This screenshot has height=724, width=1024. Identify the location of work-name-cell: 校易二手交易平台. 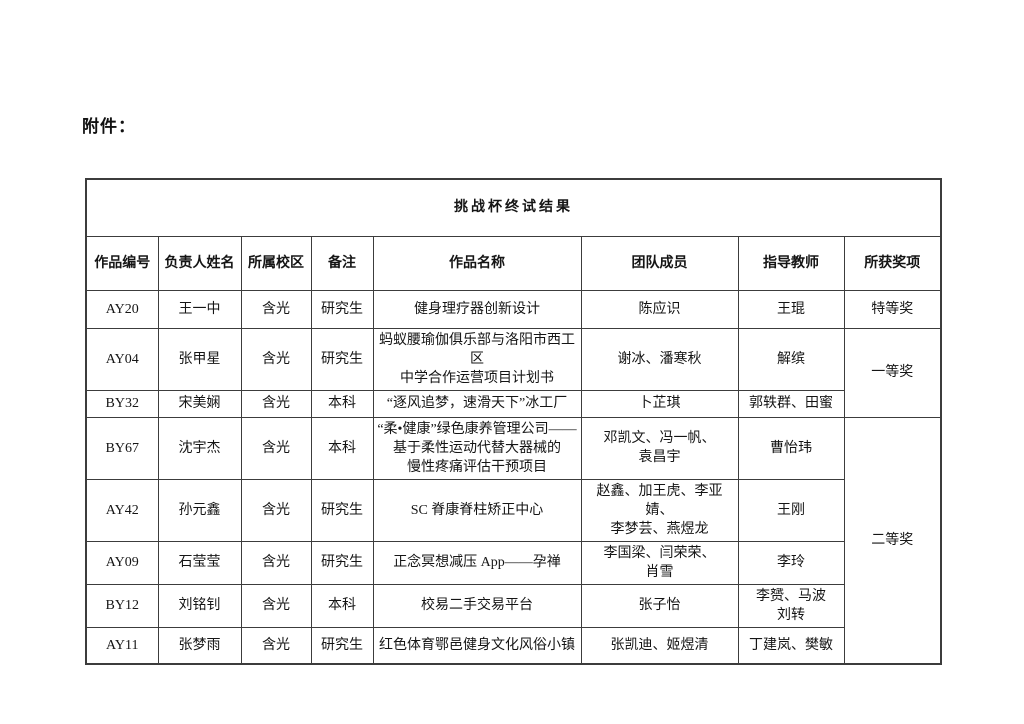
(477, 605).